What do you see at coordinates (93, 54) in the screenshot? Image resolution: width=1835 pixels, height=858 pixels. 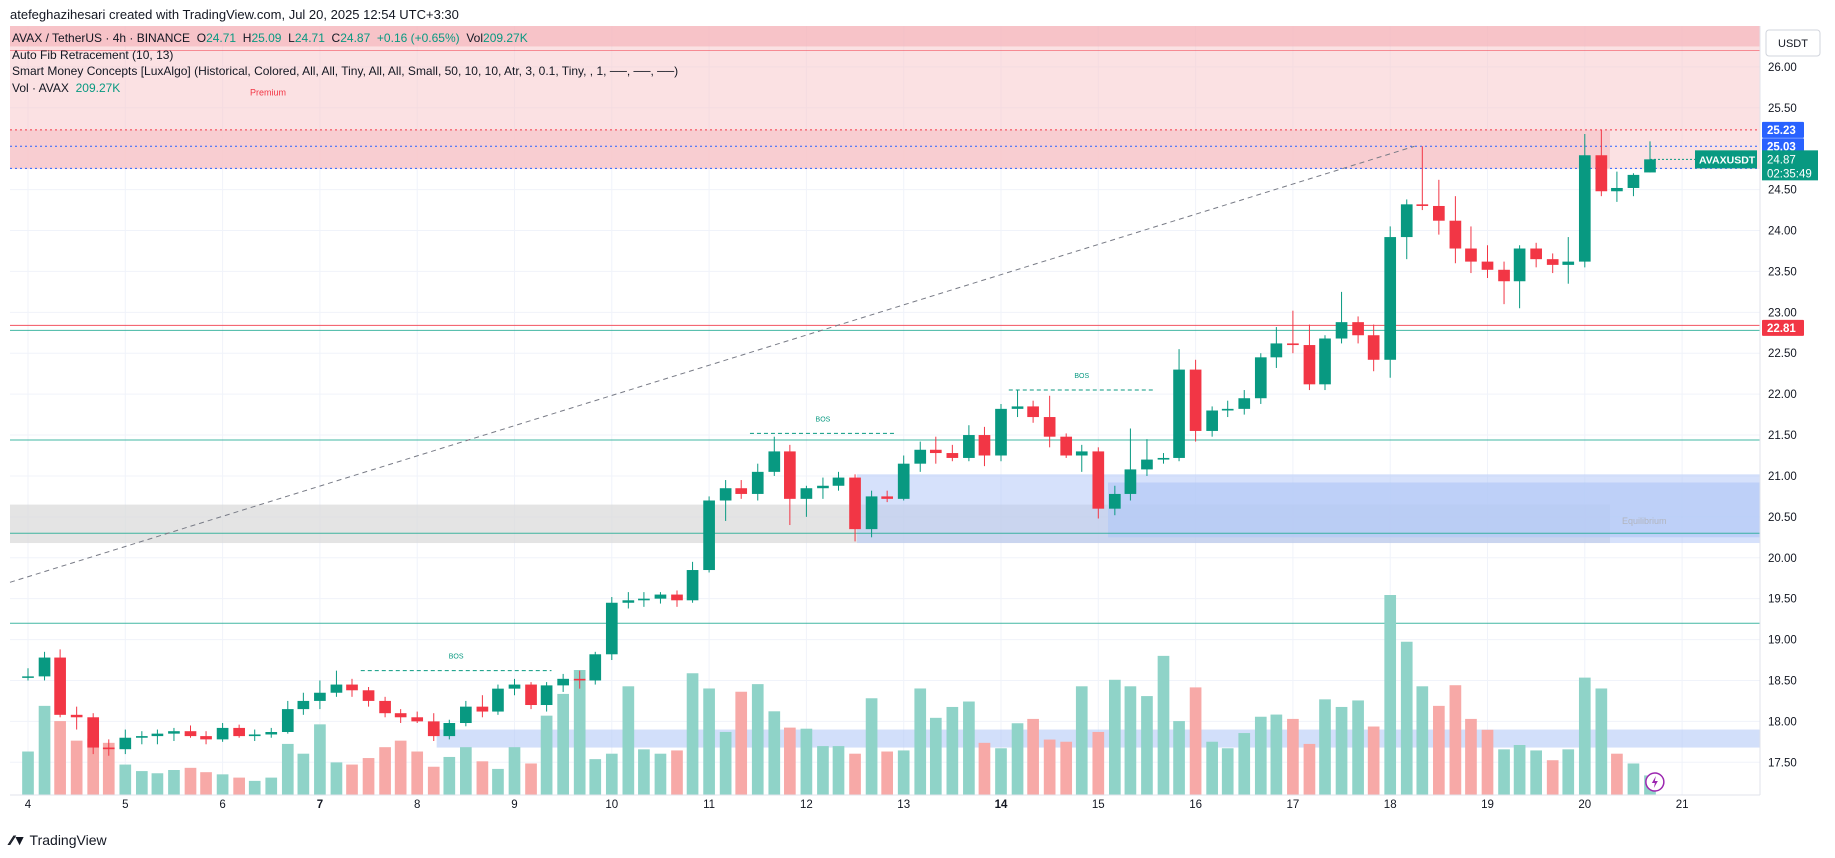 I see `indicator-fib: Auto Fib Retracement (10, 13)` at bounding box center [93, 54].